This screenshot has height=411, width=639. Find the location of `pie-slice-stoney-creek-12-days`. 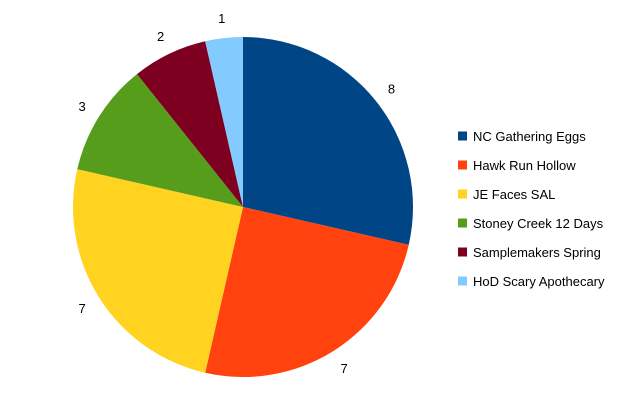

pie-slice-stoney-creek-12-days is located at coordinates (160, 140).